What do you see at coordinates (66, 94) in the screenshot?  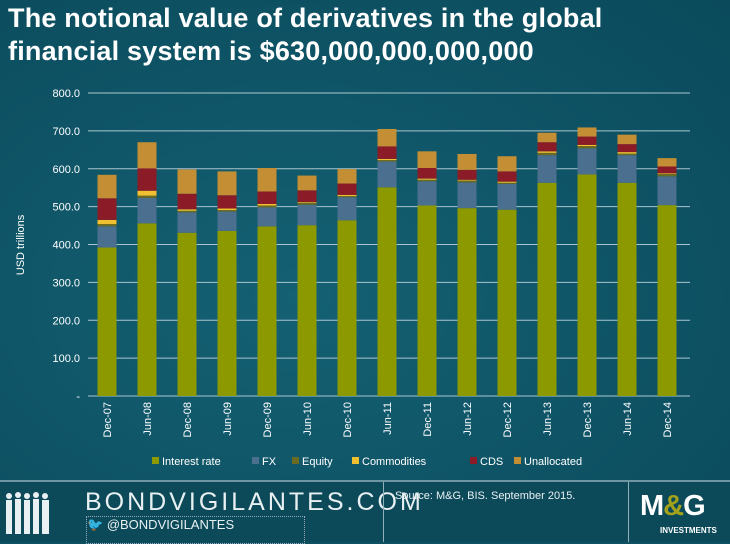 I see `y-tick-label: 800.0` at bounding box center [66, 94].